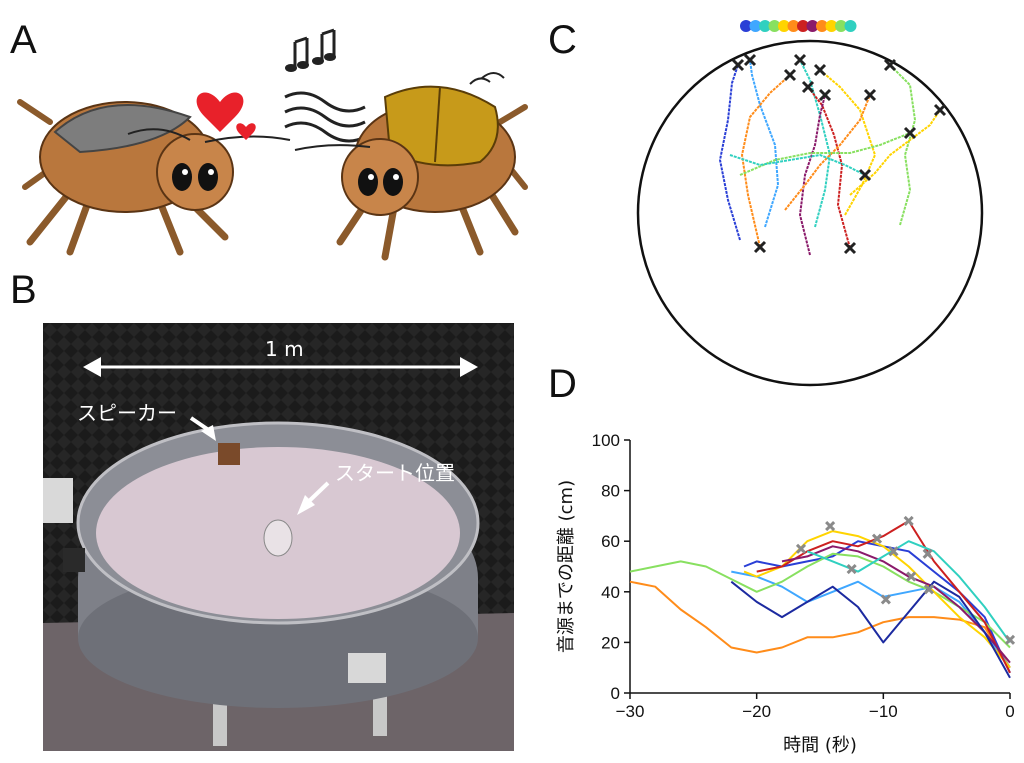 This screenshot has height=763, width=1024. Describe the element at coordinates (226, 116) in the screenshot. I see `heart-icon` at that location.